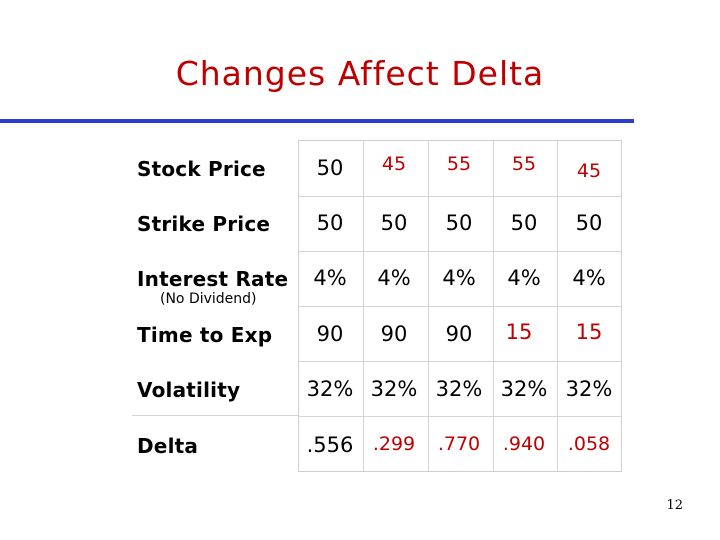  Describe the element at coordinates (360, 73) in the screenshot. I see `slide-title: Changes Affect Delta` at that location.